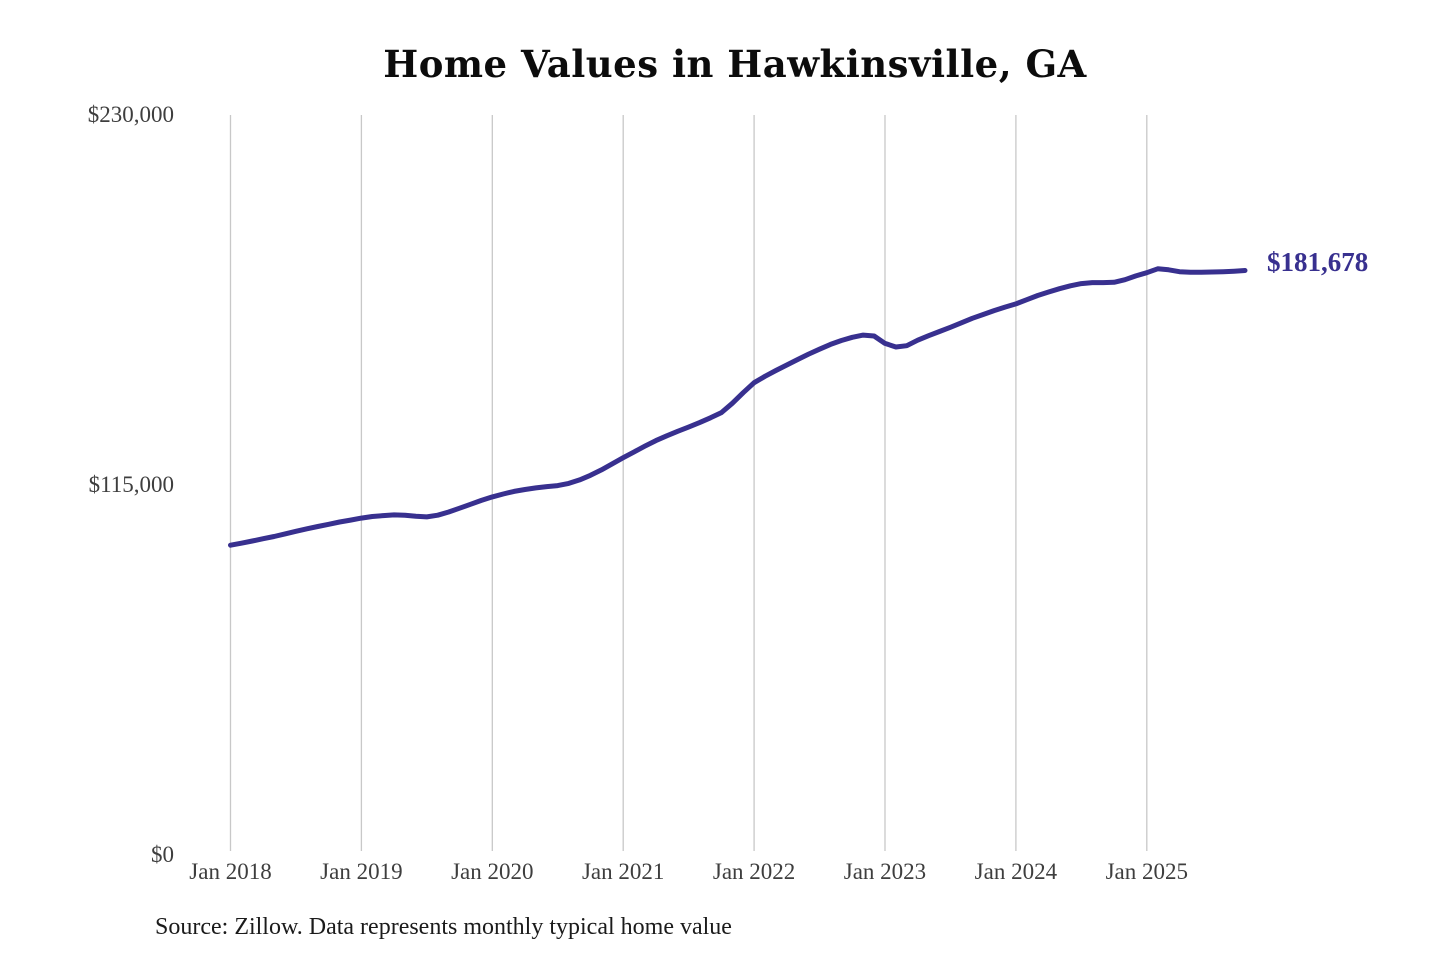 The image size is (1440, 960). I want to click on chart-title: Home Values in Hawkinsville, GA, so click(735, 64).